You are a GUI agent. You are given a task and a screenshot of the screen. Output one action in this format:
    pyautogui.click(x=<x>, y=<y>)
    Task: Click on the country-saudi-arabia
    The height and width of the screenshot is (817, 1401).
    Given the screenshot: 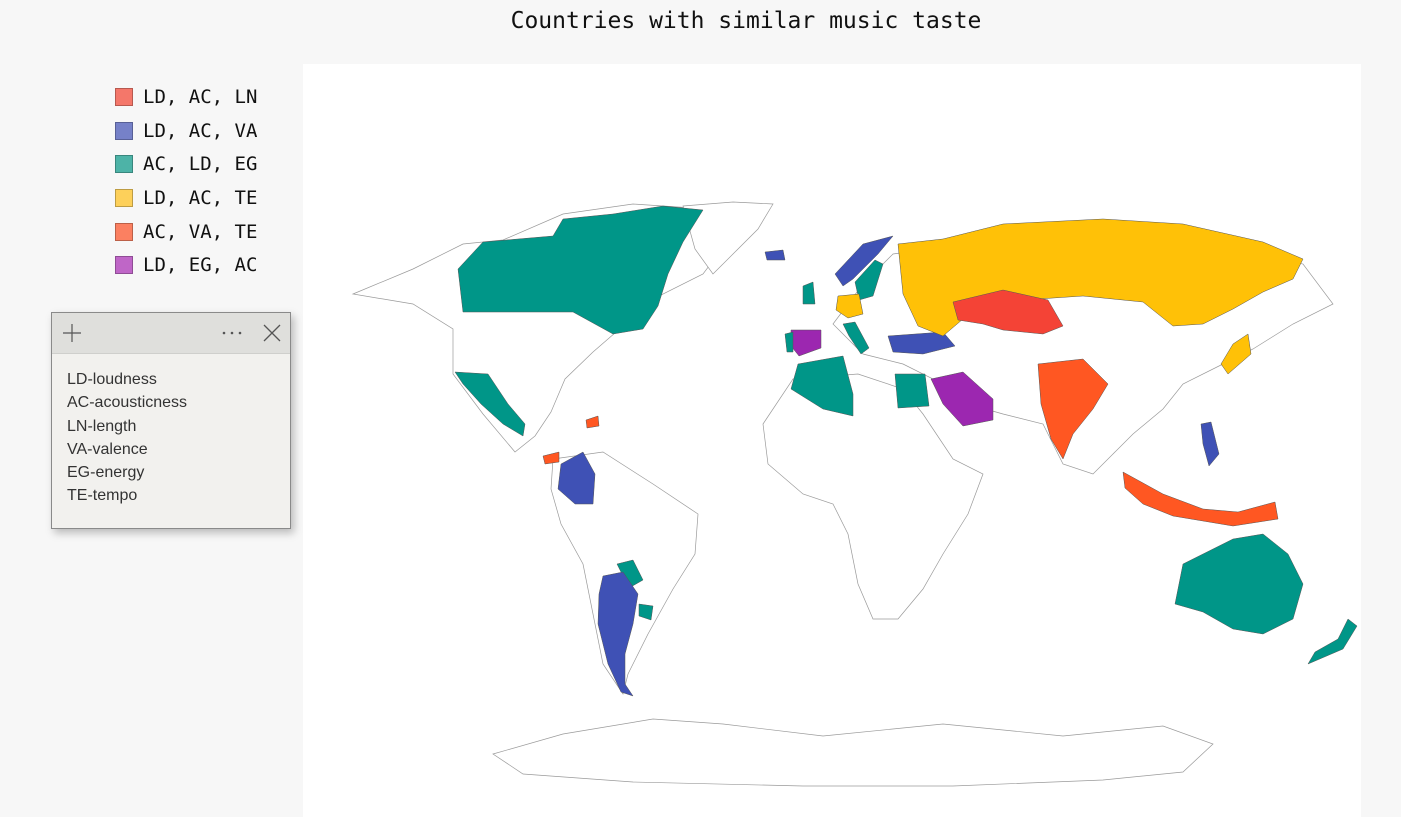 What is the action you would take?
    pyautogui.click(x=962, y=399)
    